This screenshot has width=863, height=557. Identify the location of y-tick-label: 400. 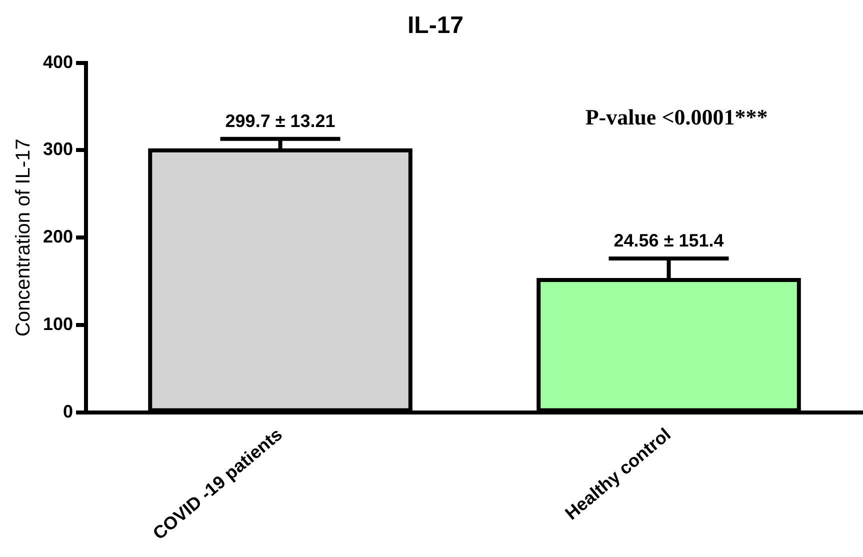
(58, 62).